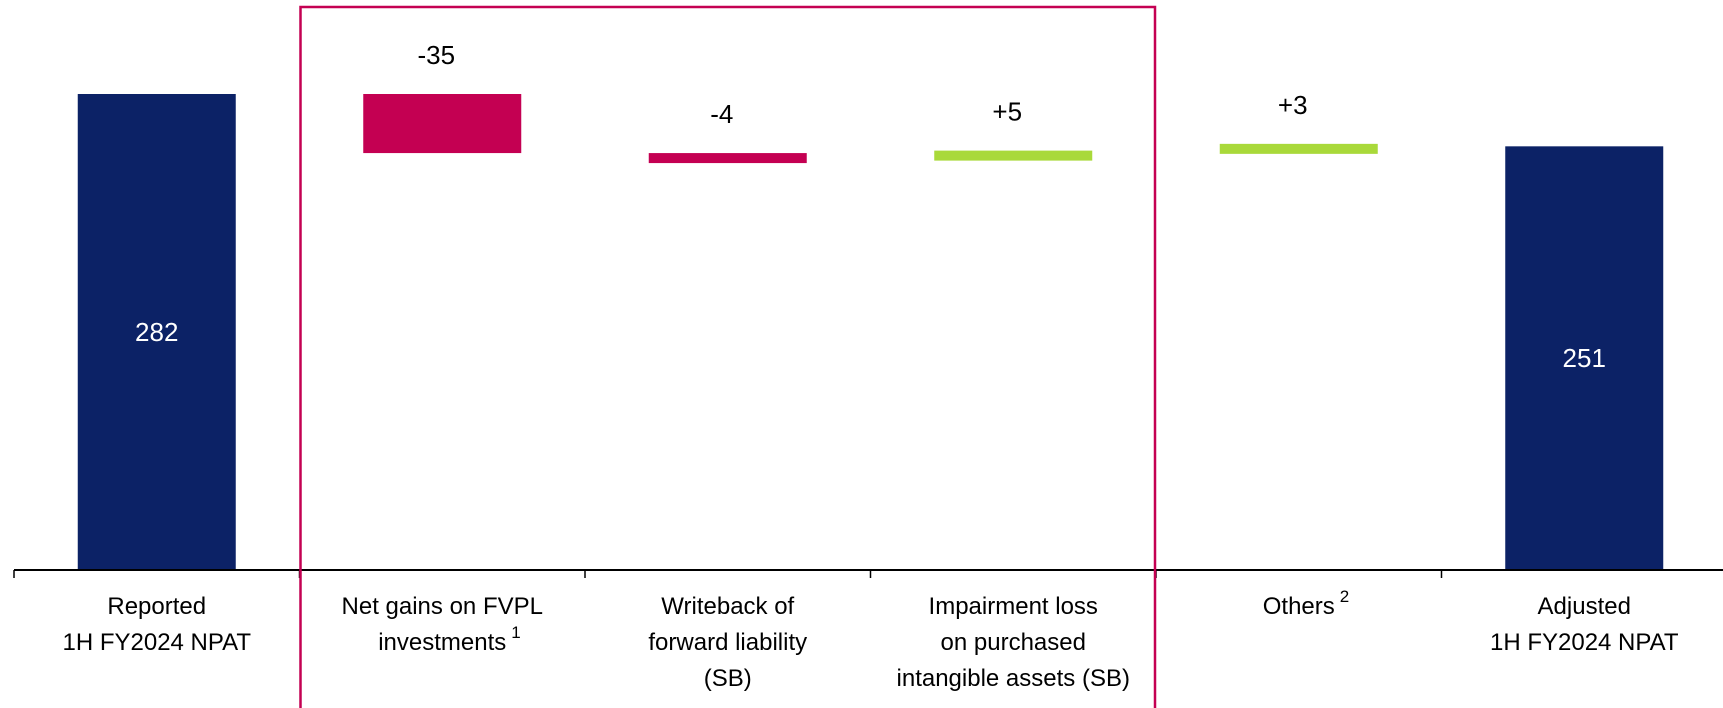  I want to click on category-label-5-line-1: Others, so click(1299, 606).